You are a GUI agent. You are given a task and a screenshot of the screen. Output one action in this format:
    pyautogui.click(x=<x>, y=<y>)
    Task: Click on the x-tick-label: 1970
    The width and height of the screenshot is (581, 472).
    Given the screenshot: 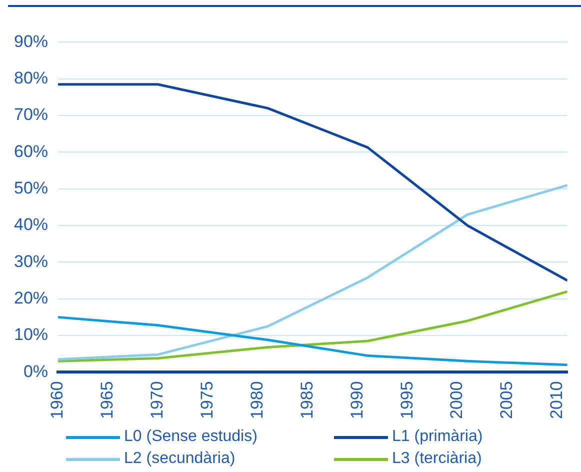 What is the action you would take?
    pyautogui.click(x=157, y=400)
    